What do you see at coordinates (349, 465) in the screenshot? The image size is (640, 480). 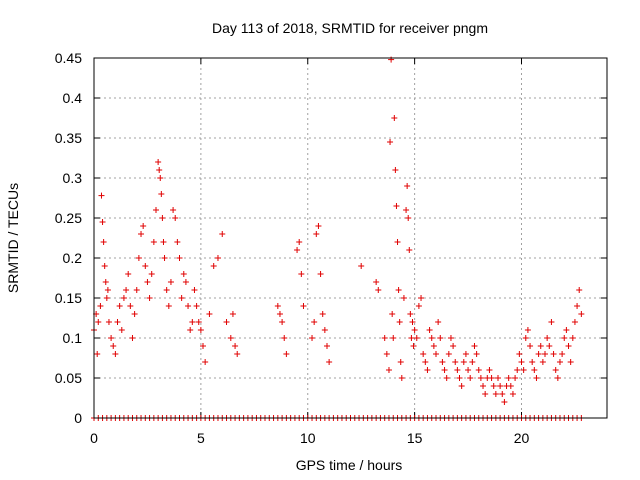 I see `x-axis-label: GPS time / hours` at bounding box center [349, 465].